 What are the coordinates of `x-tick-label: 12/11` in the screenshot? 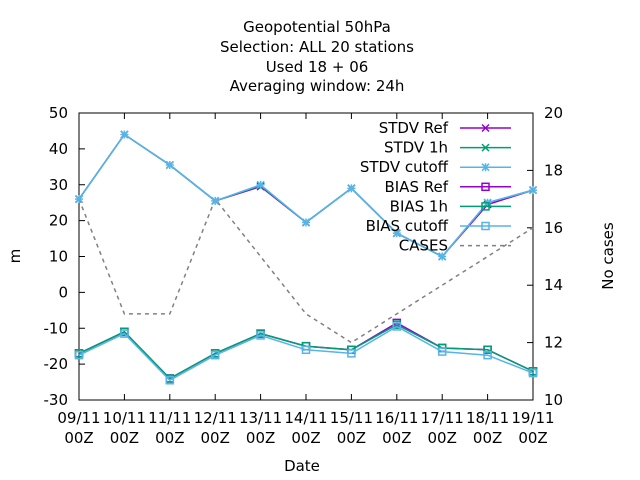 It's located at (215, 418).